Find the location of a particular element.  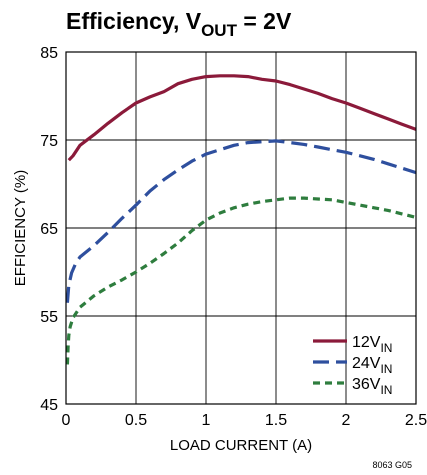

chart-title-subscript: OUT is located at coordinates (219, 30).